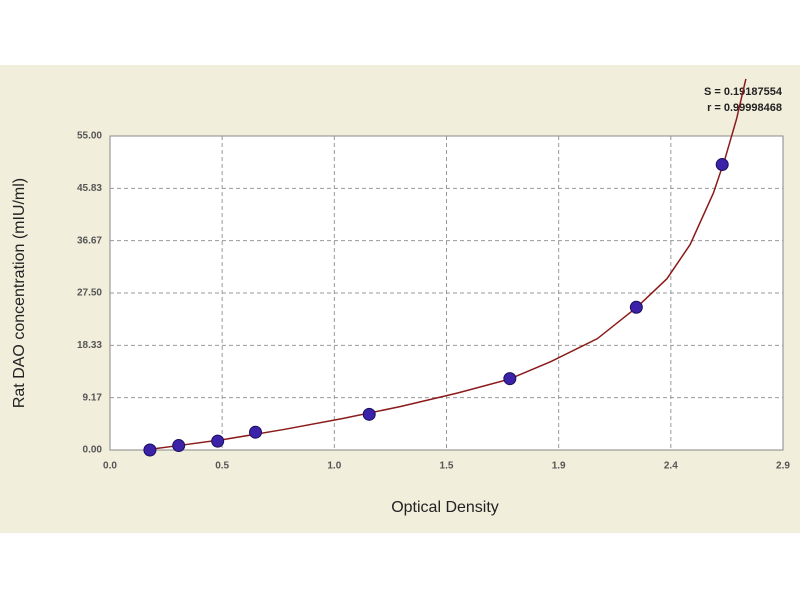 Image resolution: width=800 pixels, height=600 pixels. I want to click on y-tick-label: 0.00, so click(93, 450).